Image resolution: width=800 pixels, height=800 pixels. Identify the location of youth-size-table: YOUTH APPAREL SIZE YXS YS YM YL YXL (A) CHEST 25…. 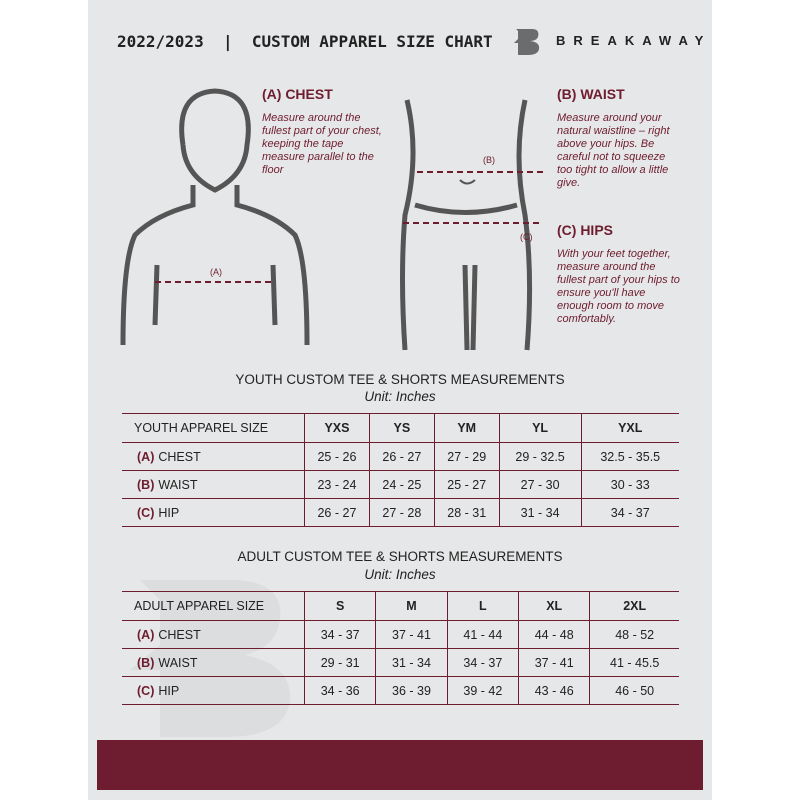
(400, 470).